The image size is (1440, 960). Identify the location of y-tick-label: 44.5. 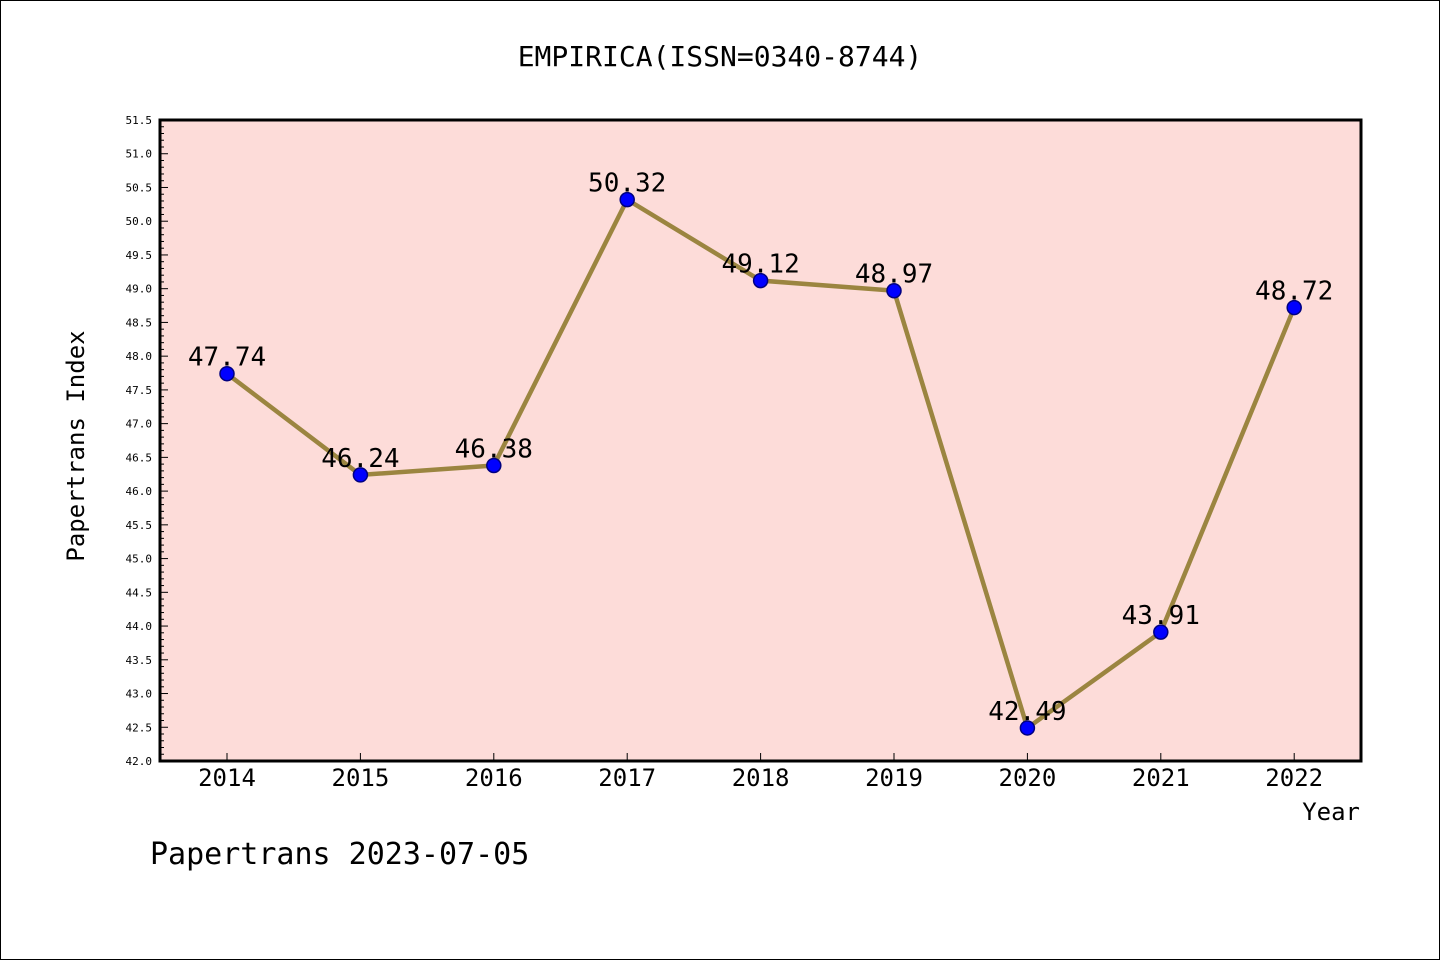
(139, 592).